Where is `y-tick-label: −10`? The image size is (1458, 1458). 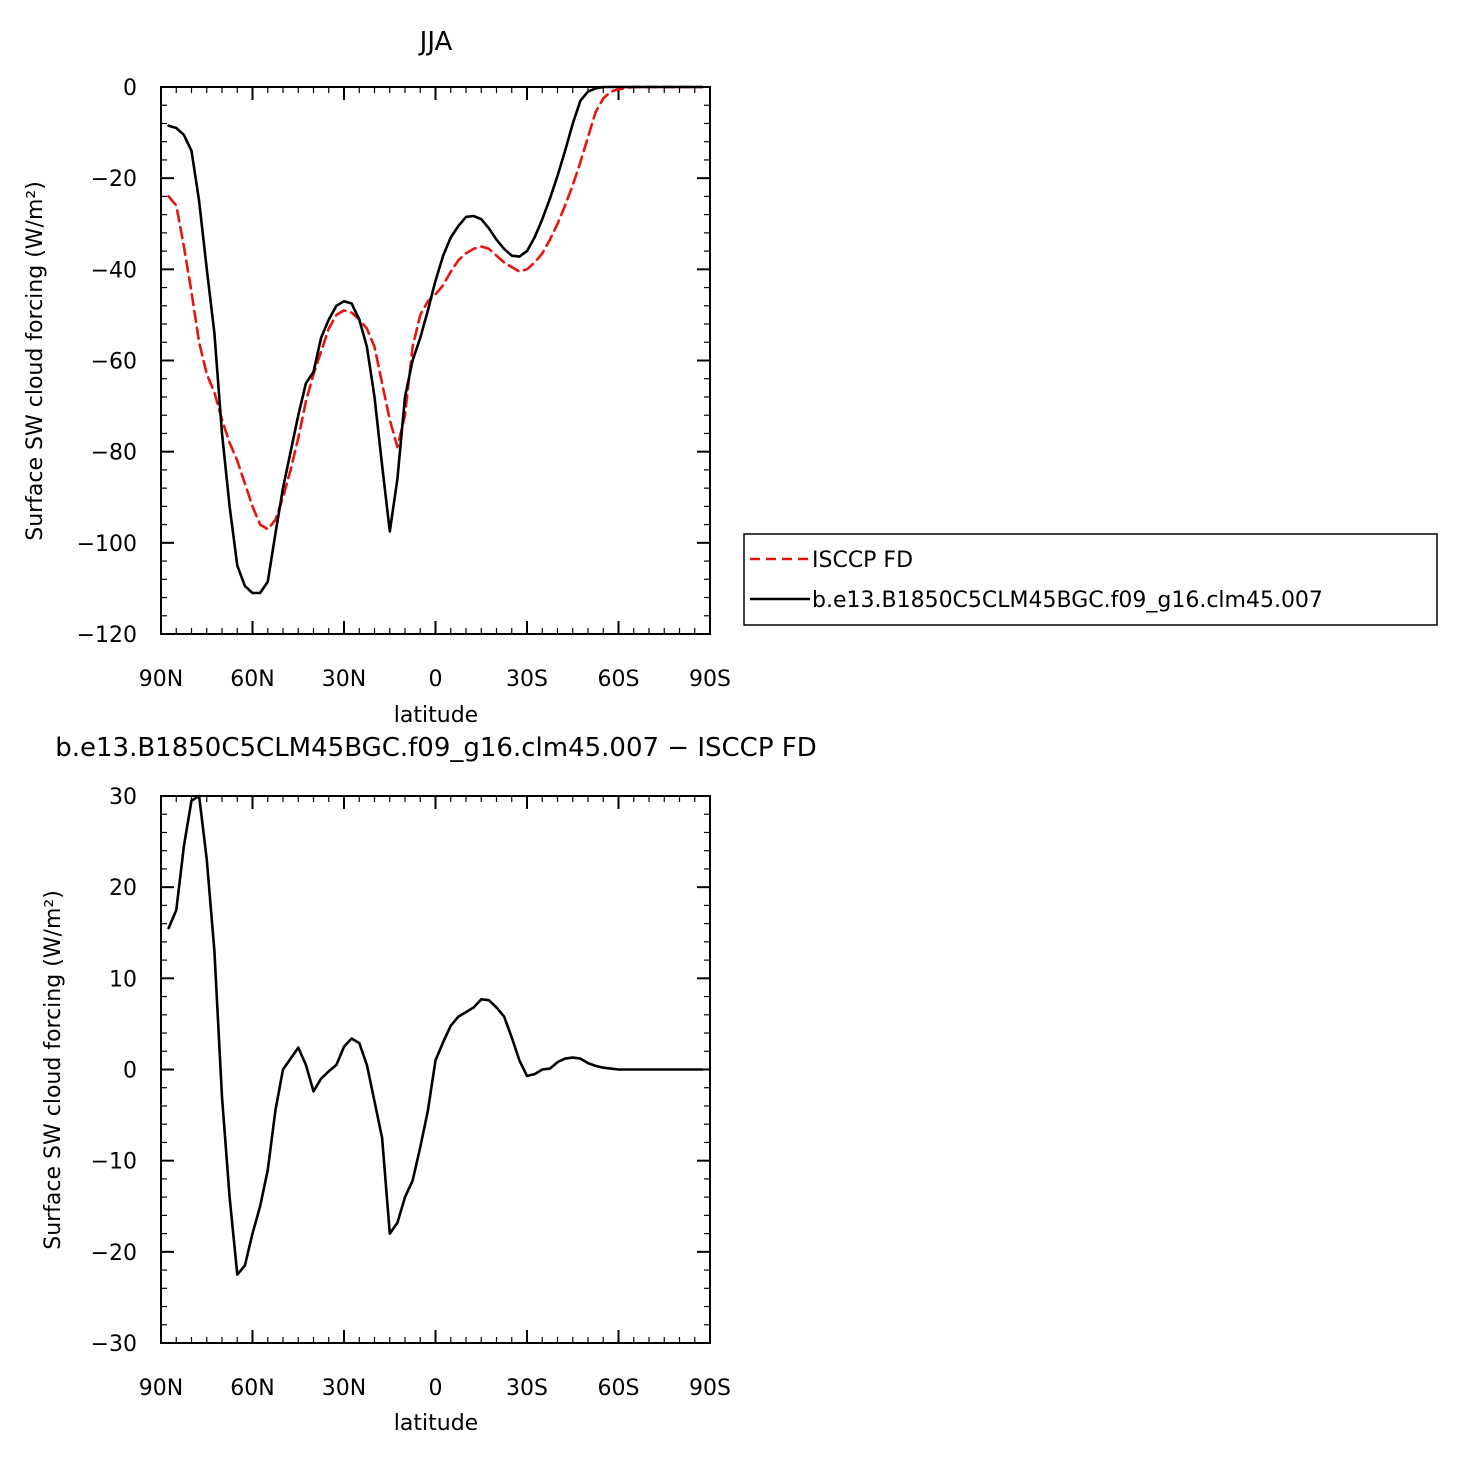 y-tick-label: −10 is located at coordinates (114, 1162).